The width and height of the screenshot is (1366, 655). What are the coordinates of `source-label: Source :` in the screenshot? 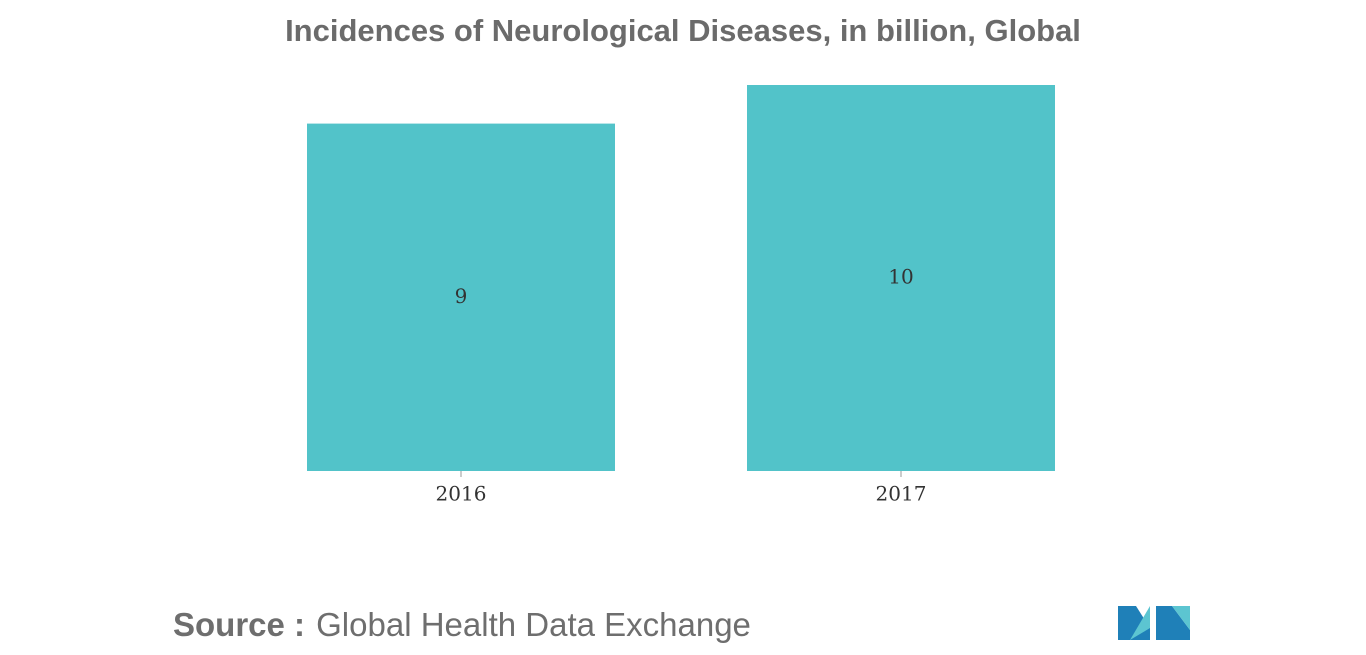 It's located at (239, 624).